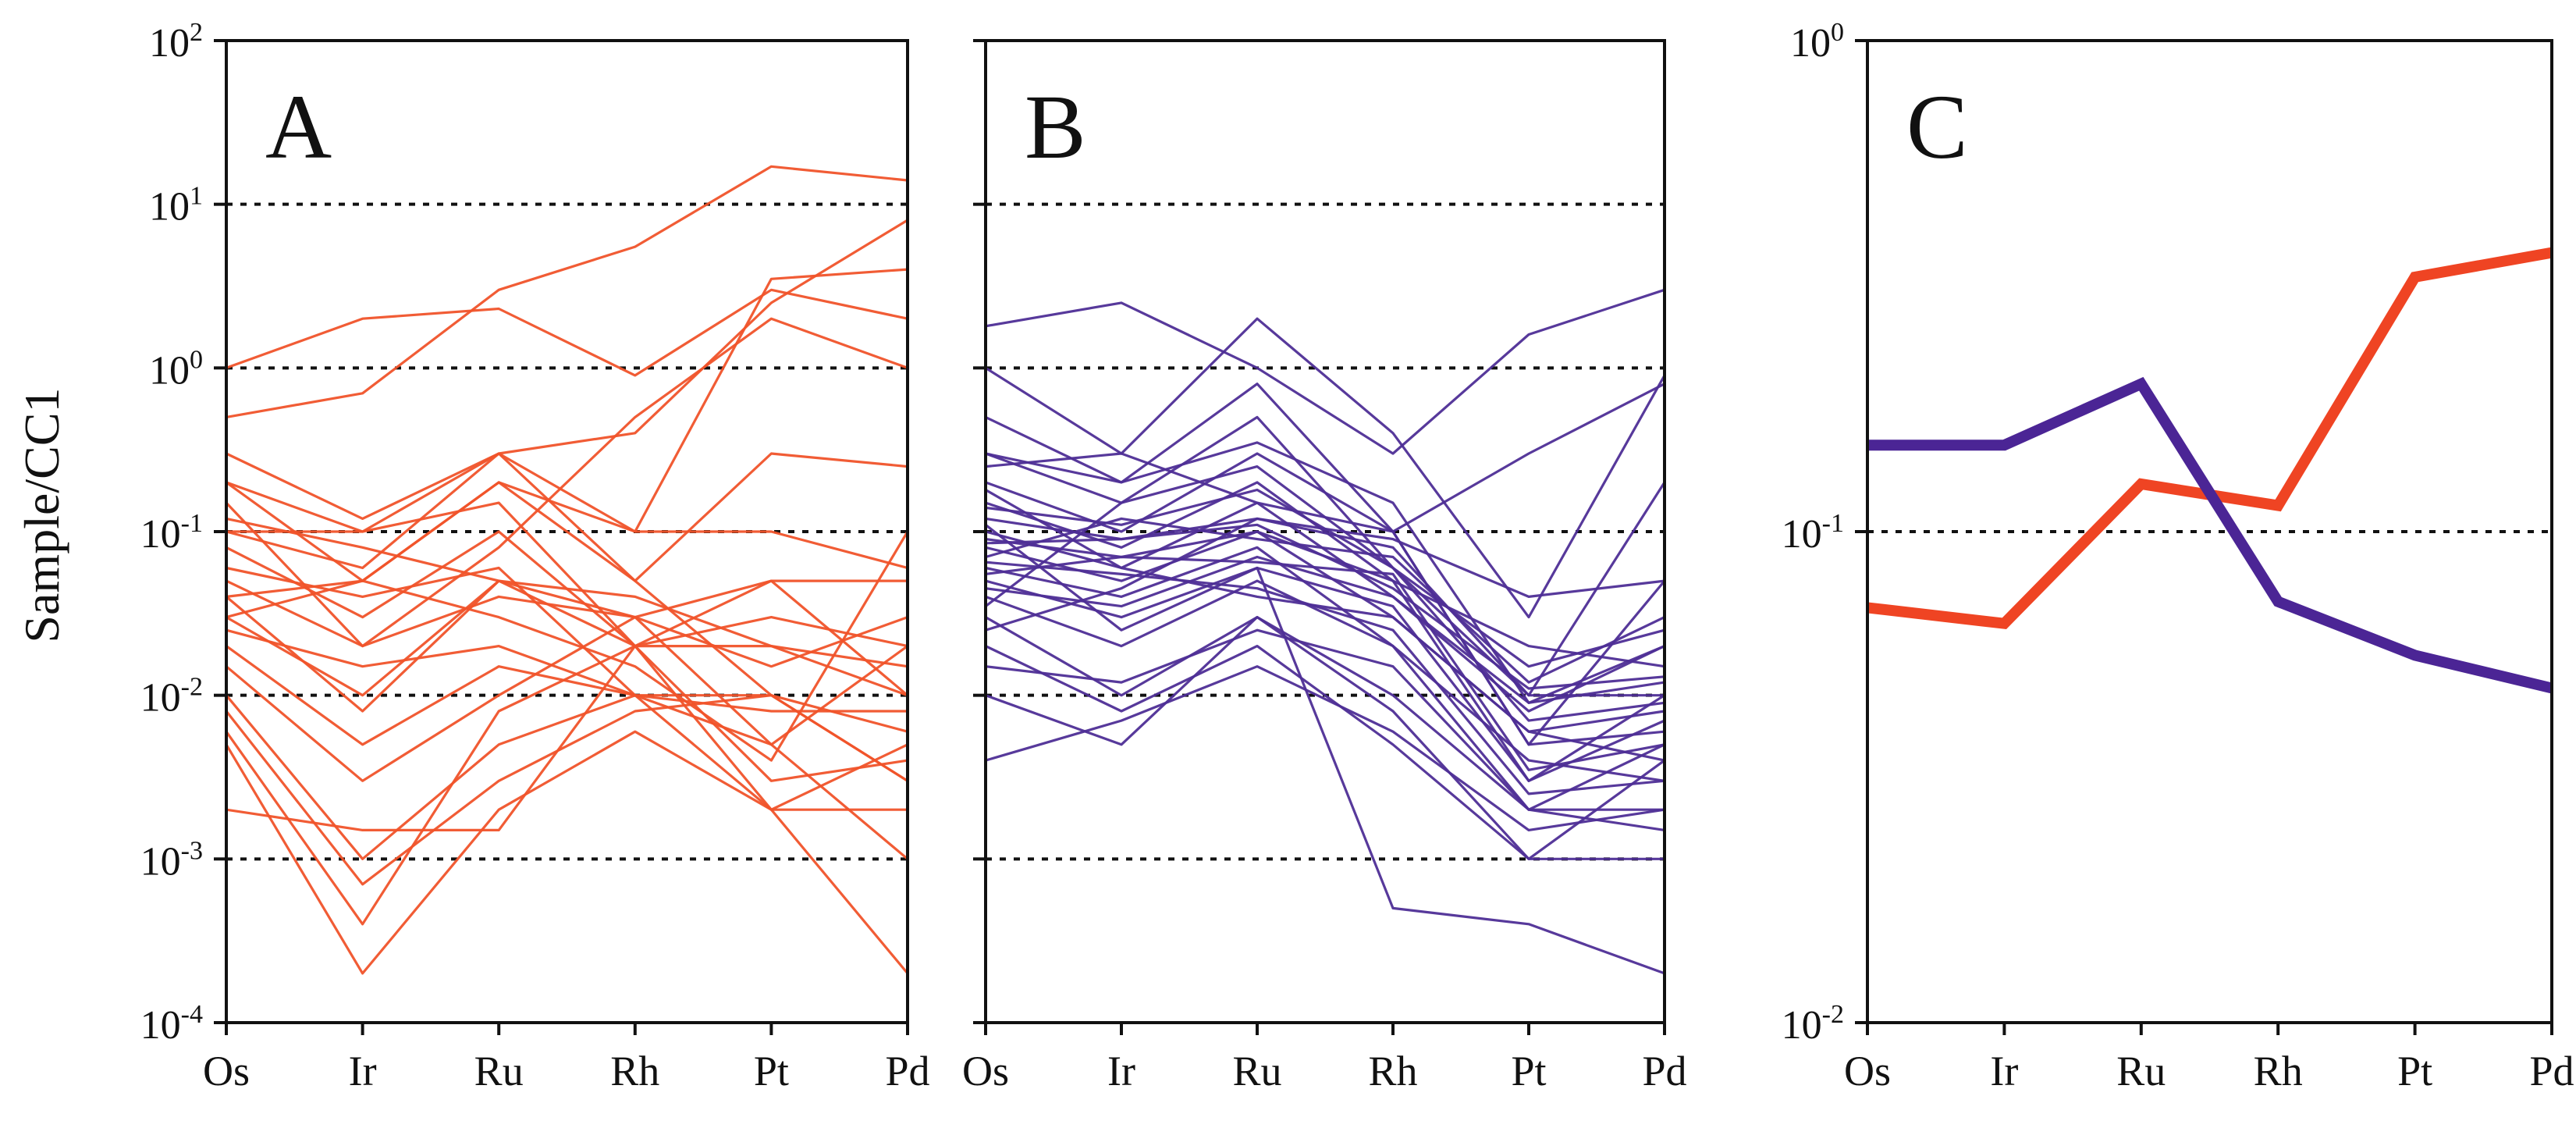 The width and height of the screenshot is (2576, 1121). What do you see at coordinates (298, 127) in the screenshot?
I see `panel-letter: A` at bounding box center [298, 127].